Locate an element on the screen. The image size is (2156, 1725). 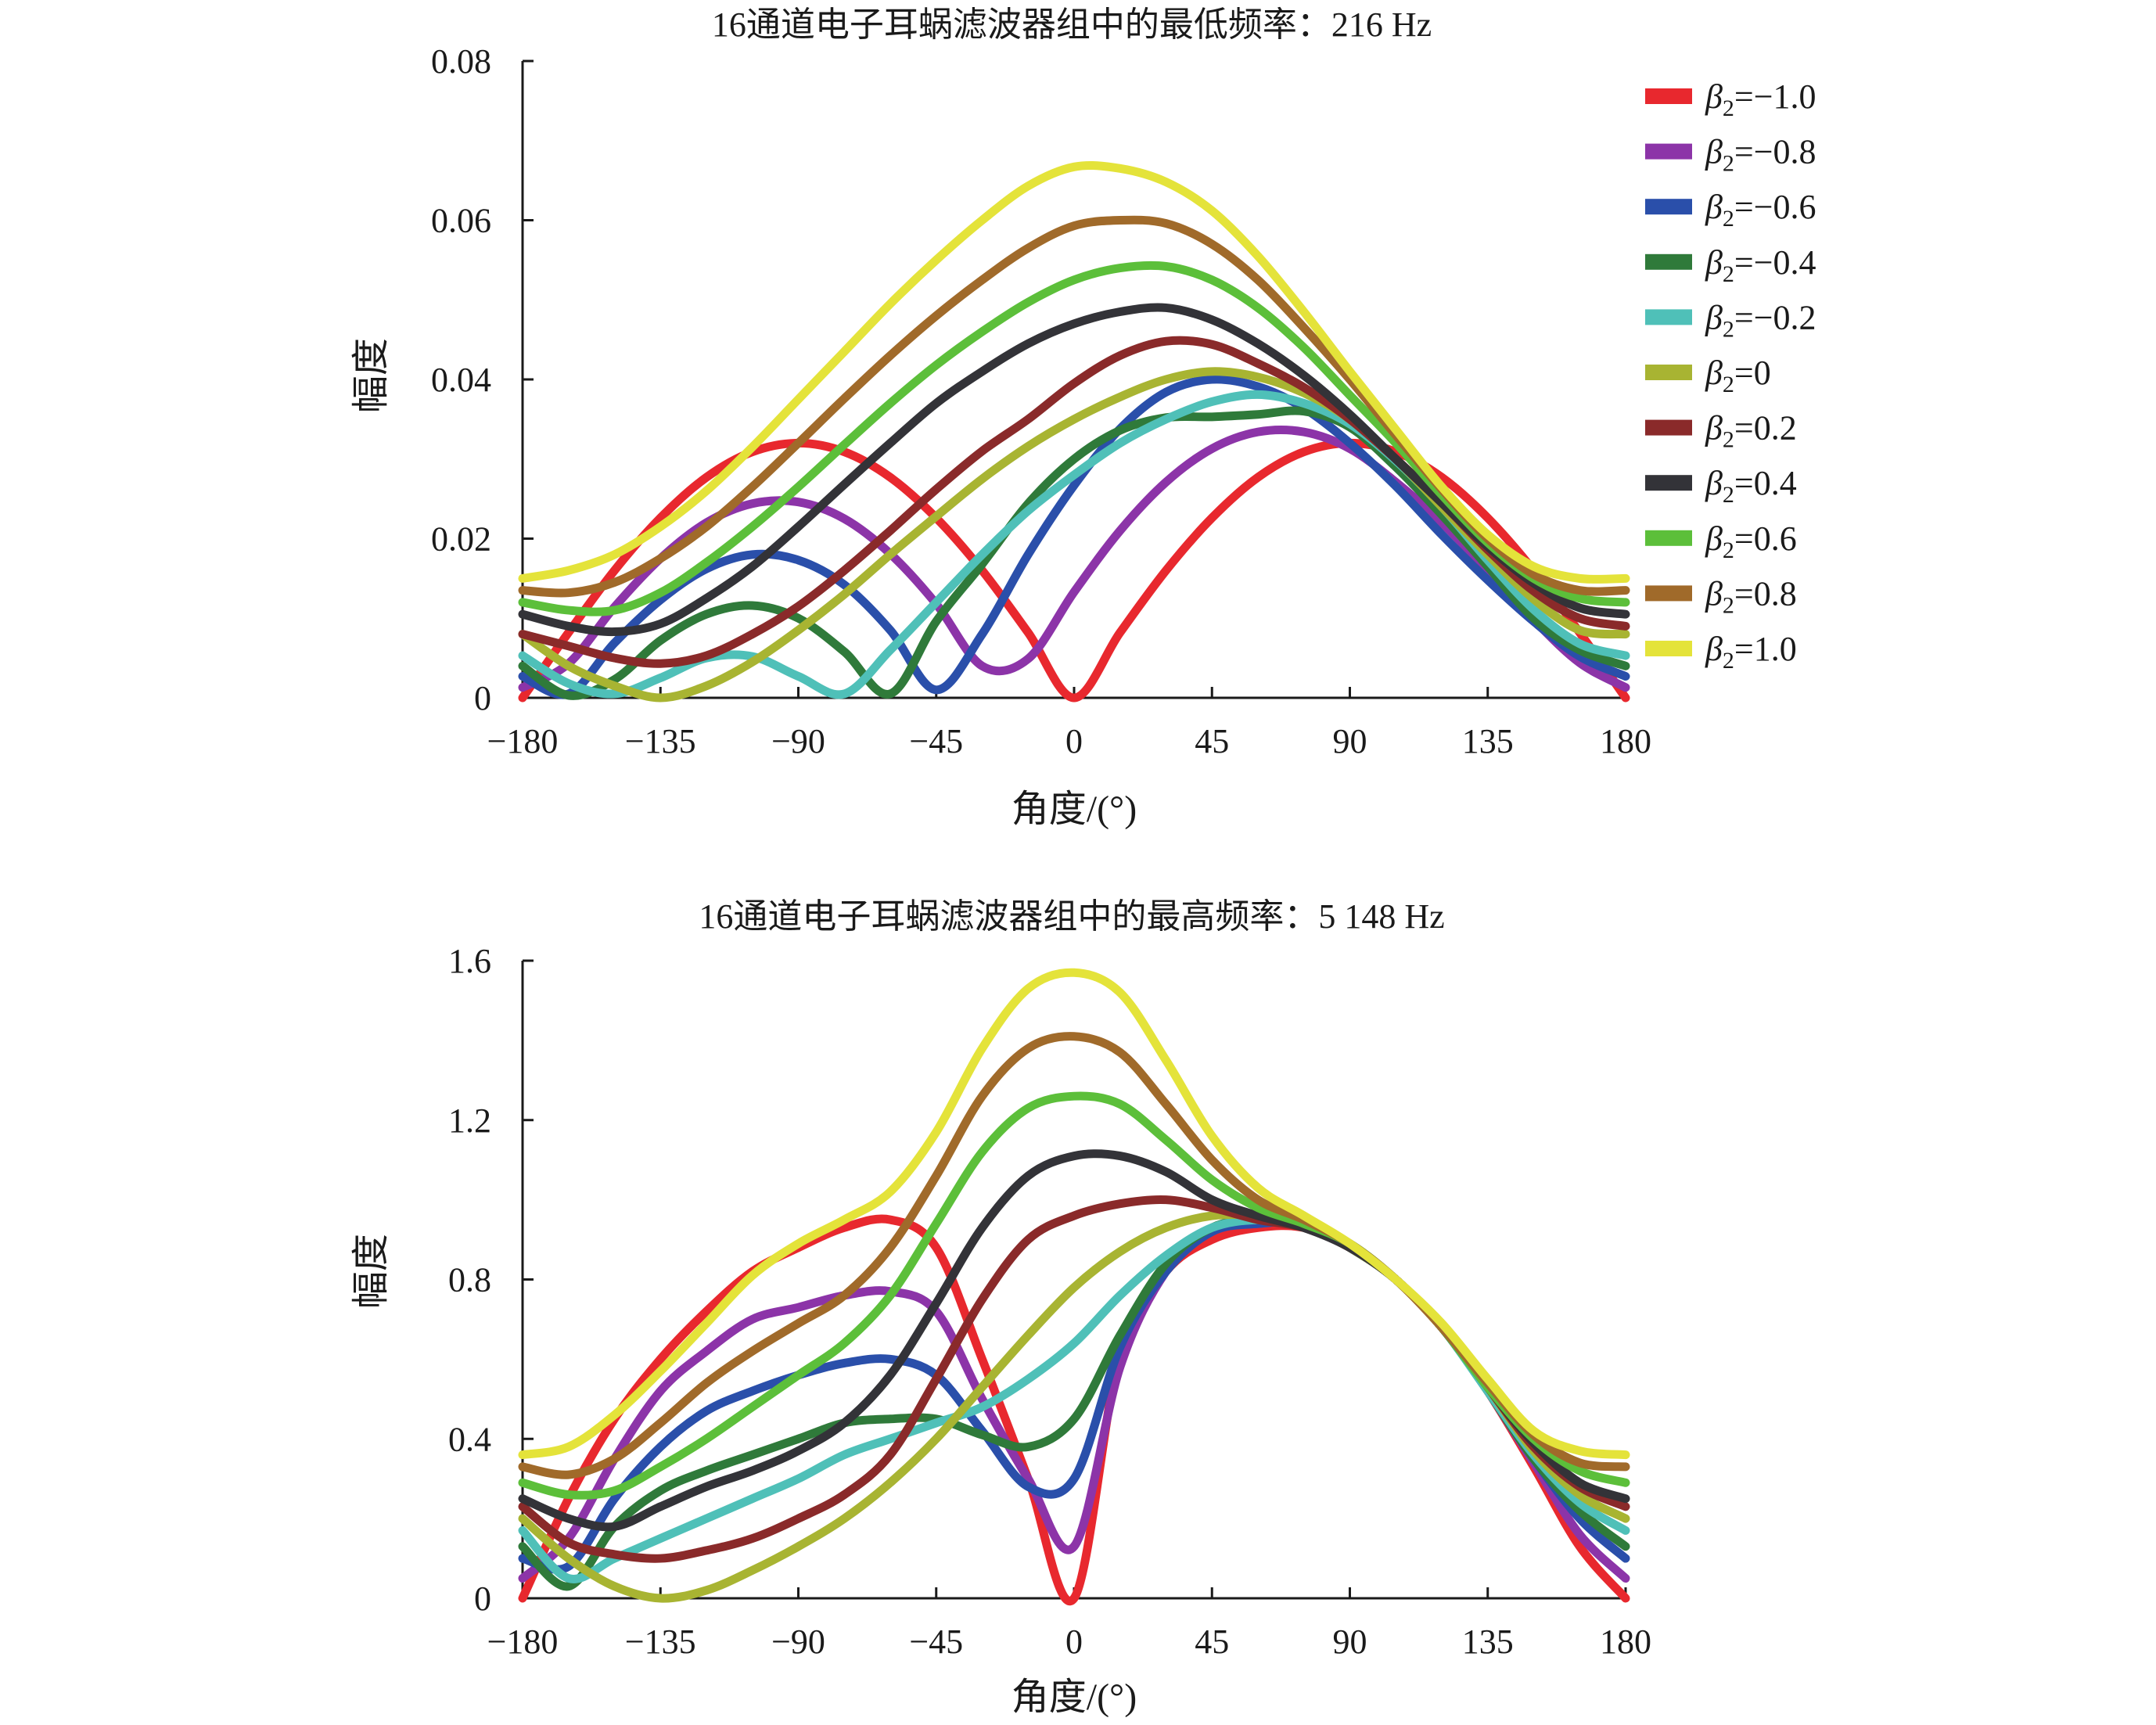
y-tick-label: 1.2 is located at coordinates (469, 1120).